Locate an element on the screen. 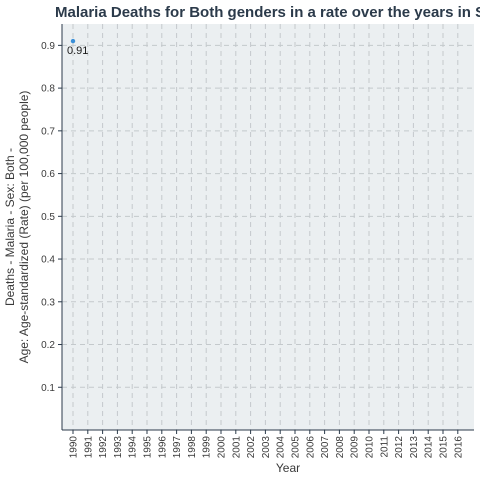  x-tick-label: 2008 is located at coordinates (340, 447).